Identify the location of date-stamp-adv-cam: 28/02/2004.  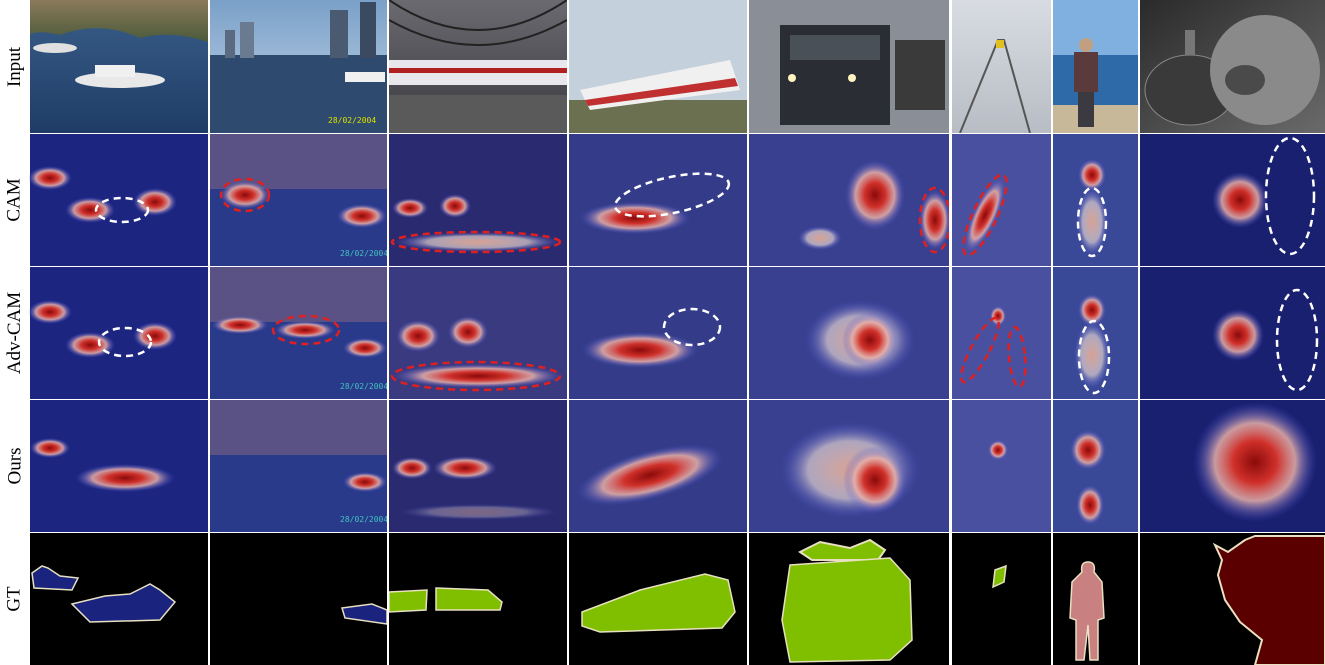
(364, 386).